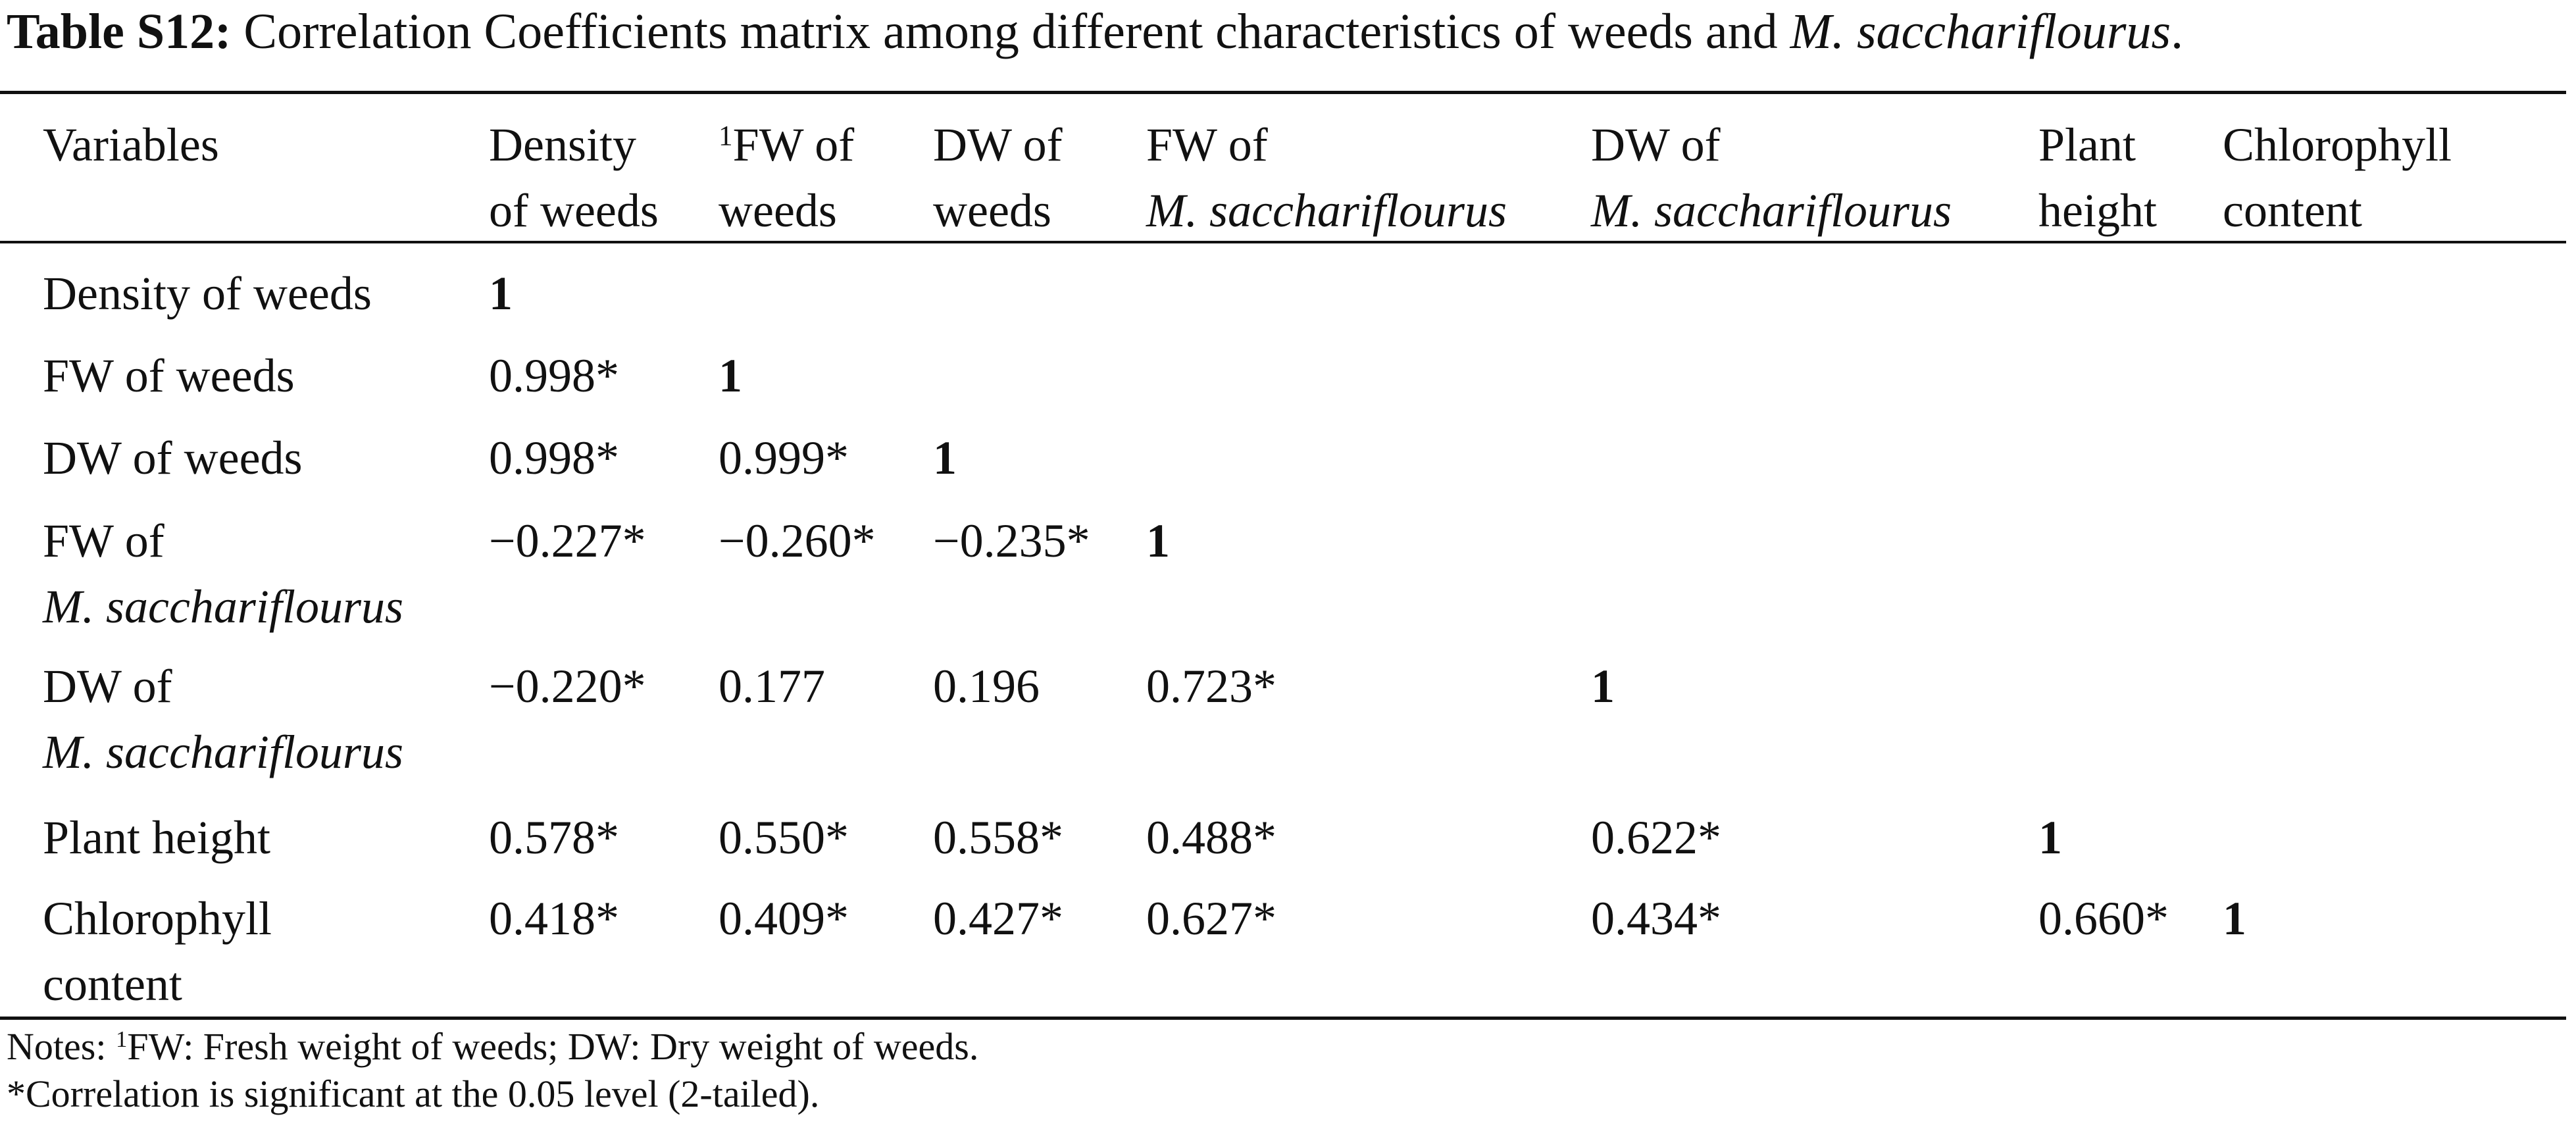 The image size is (2576, 1131). I want to click on row-label-line1: Plant height, so click(156, 838).